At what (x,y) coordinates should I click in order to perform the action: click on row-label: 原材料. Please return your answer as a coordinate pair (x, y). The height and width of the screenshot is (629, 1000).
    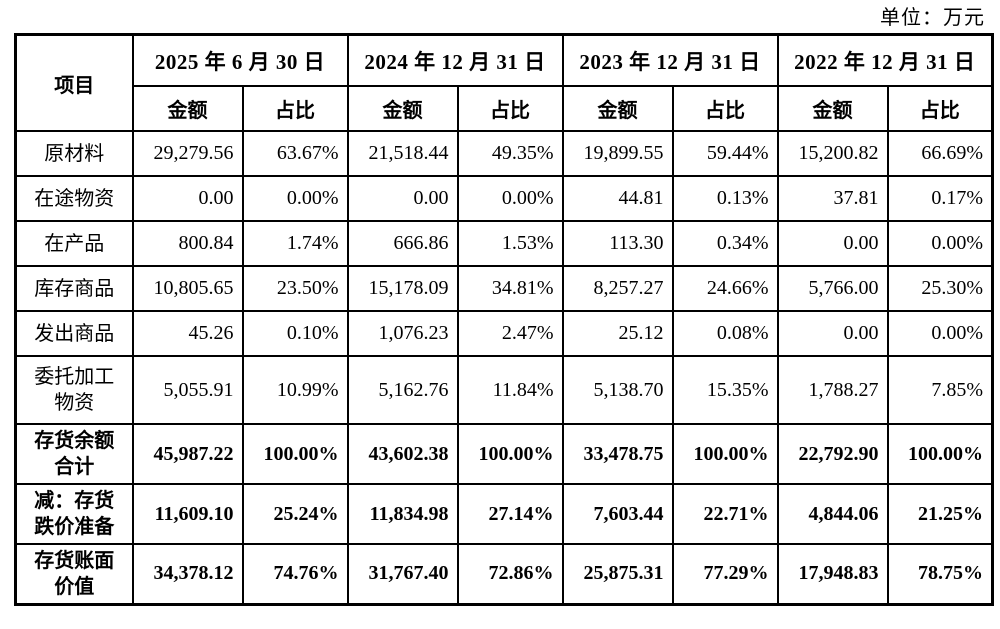
    Looking at the image, I should click on (74, 153).